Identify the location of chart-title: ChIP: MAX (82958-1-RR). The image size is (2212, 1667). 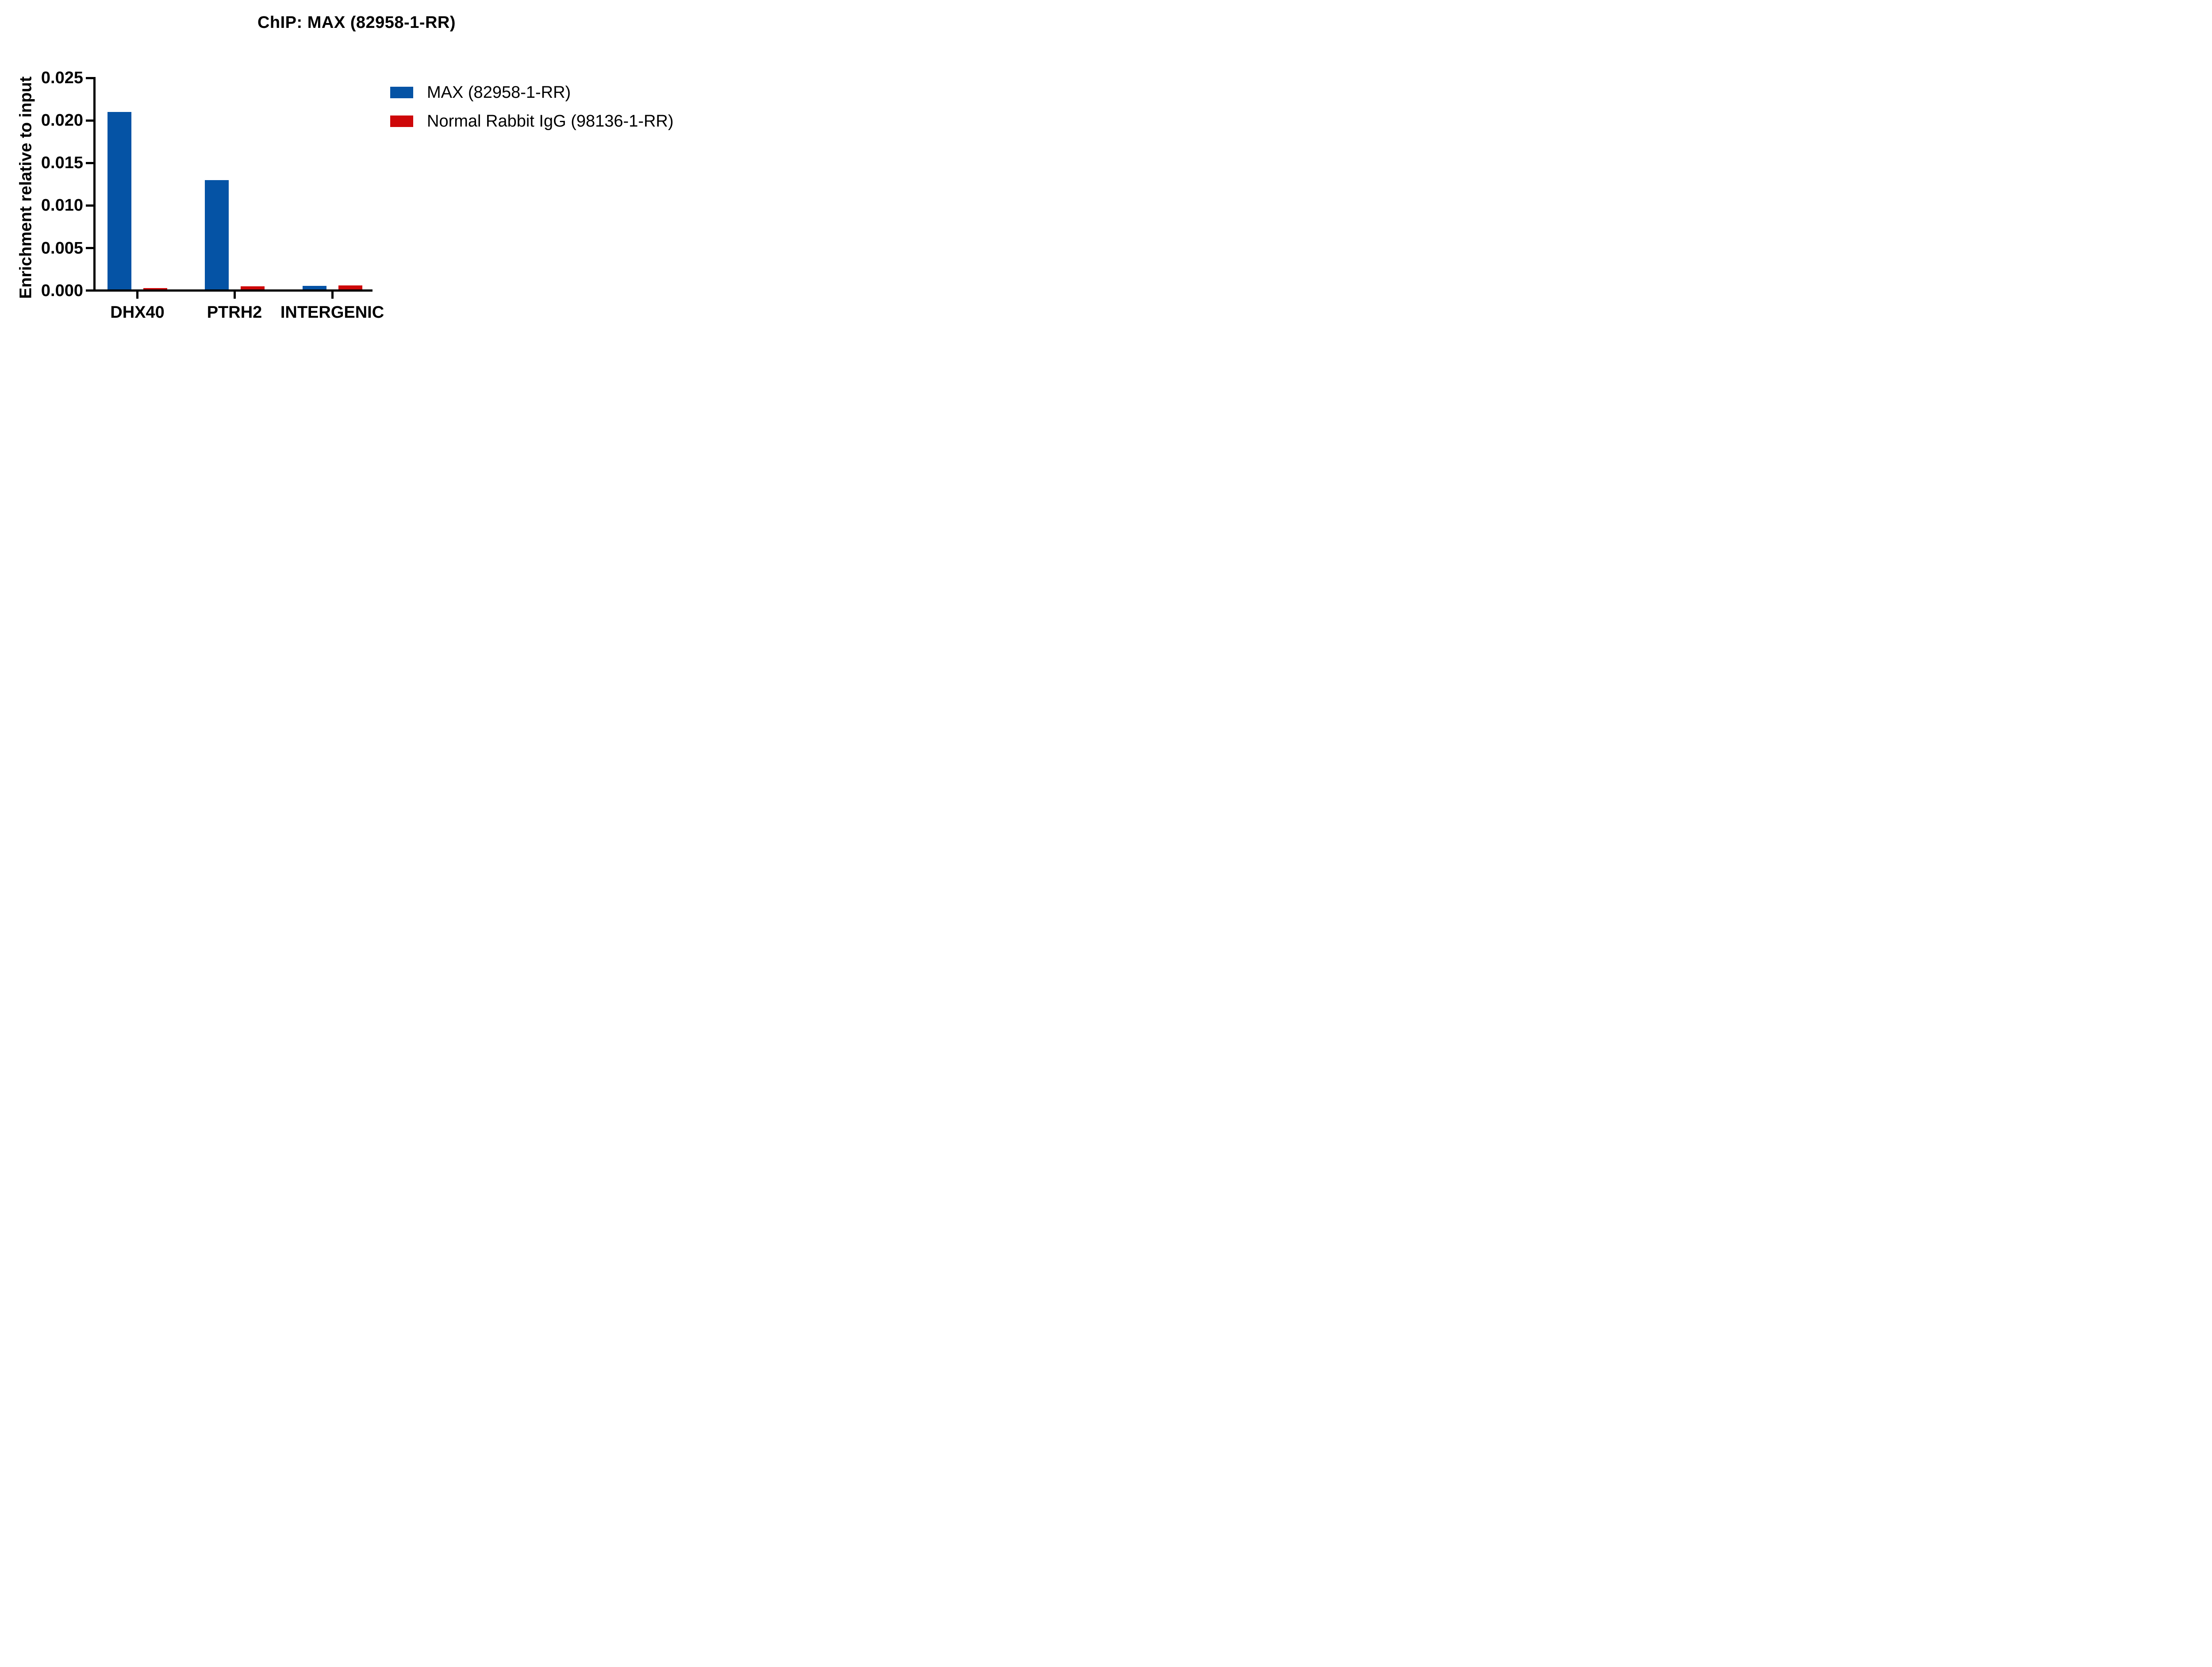
(357, 22).